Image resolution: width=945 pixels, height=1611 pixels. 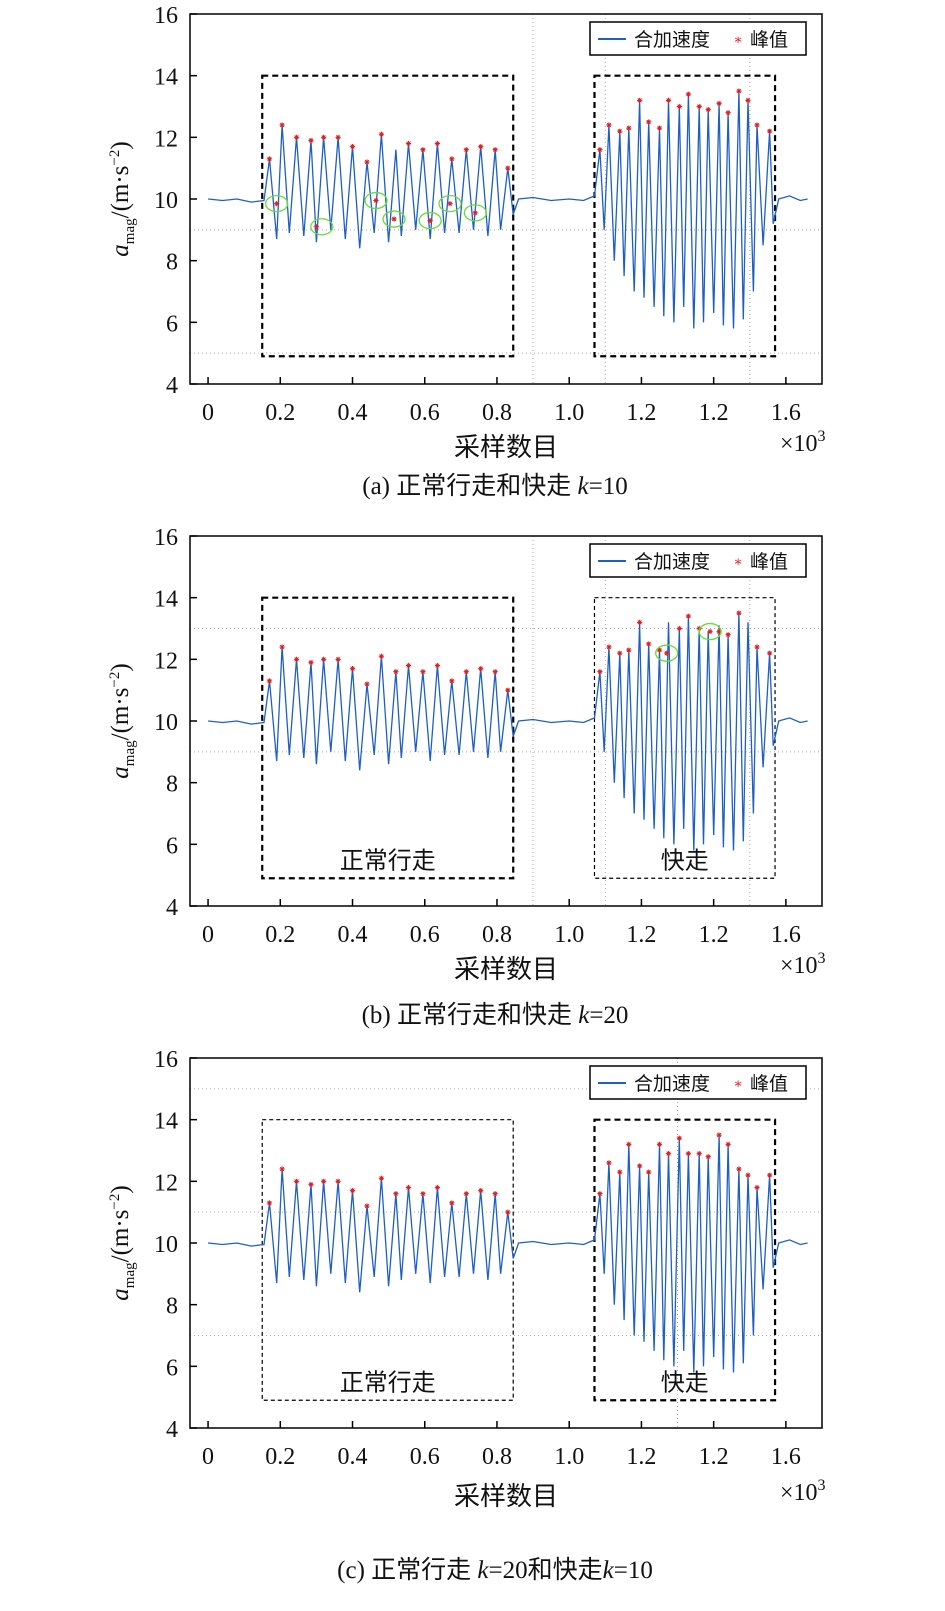 What do you see at coordinates (672, 40) in the screenshot?
I see `legend-label: 合加速度` at bounding box center [672, 40].